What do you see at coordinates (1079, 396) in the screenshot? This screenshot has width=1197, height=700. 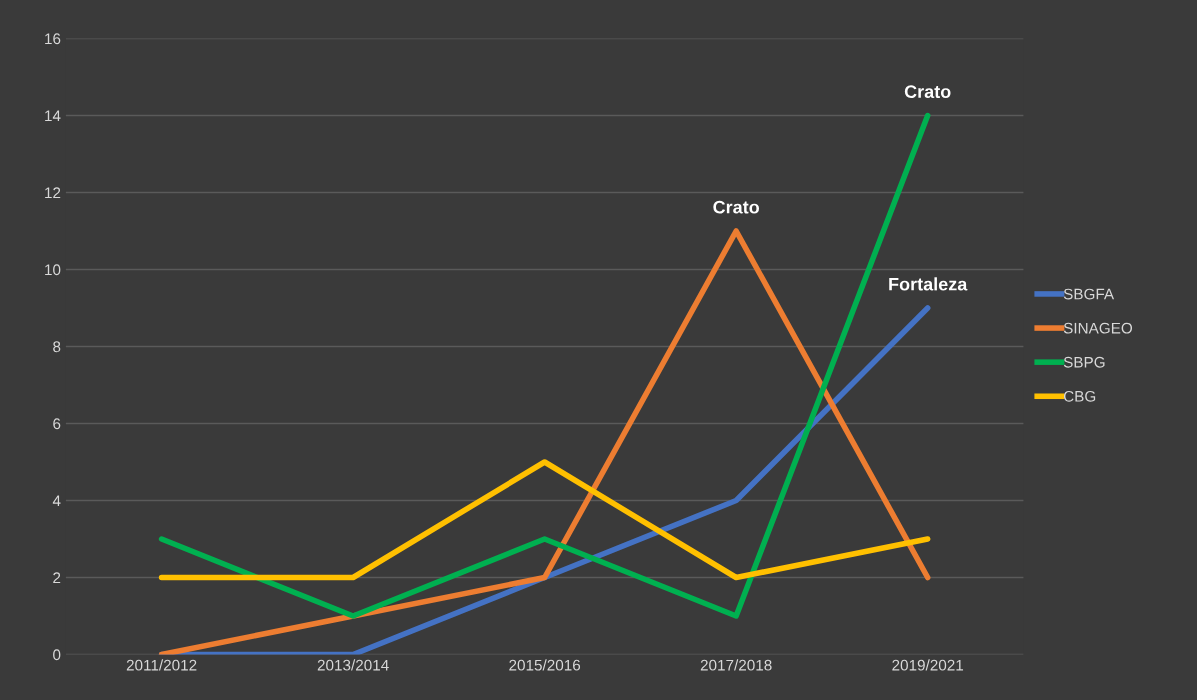 I see `legend-label: CBG` at bounding box center [1079, 396].